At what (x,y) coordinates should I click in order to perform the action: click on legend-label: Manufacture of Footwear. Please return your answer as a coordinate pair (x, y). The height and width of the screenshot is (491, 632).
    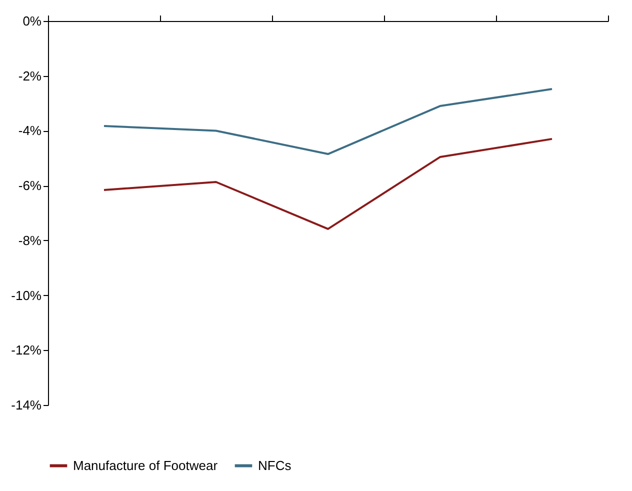
    Looking at the image, I should click on (145, 465).